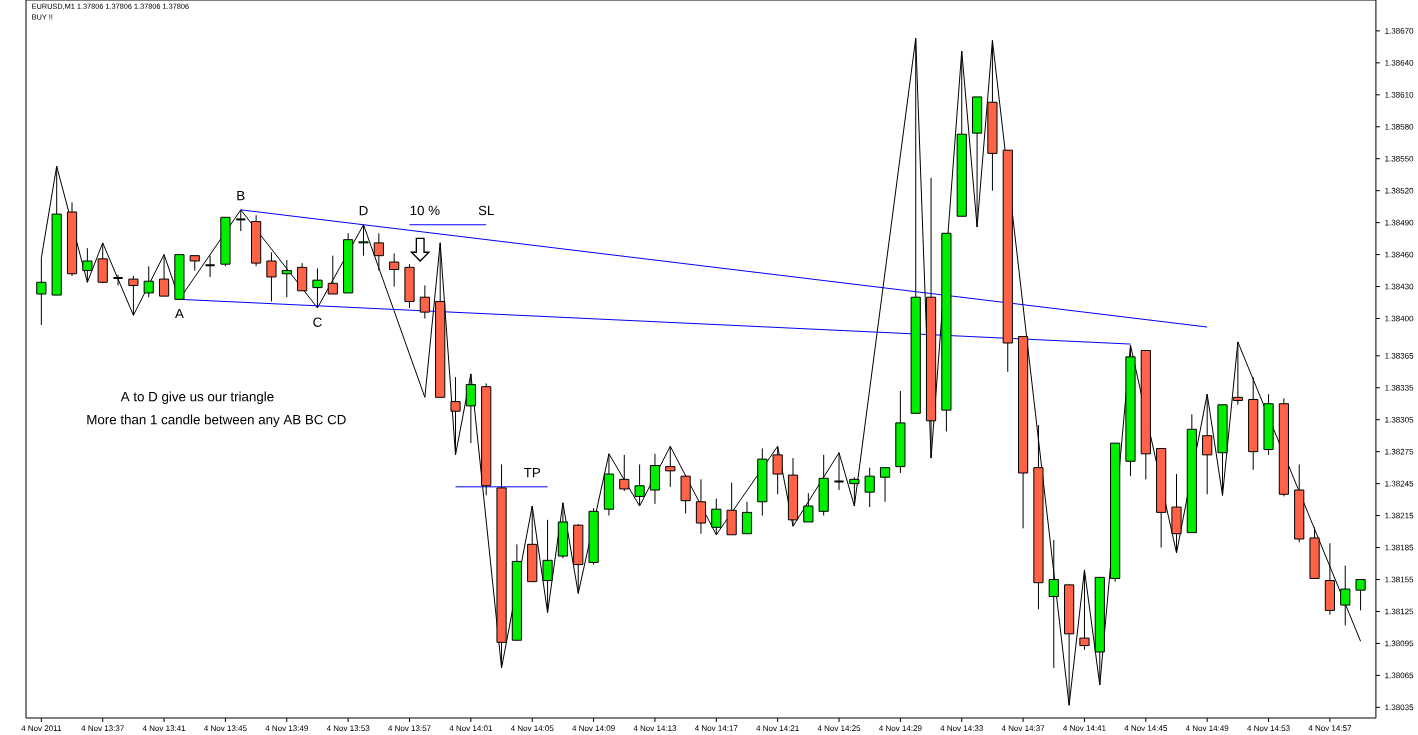 Image resolution: width=1418 pixels, height=735 pixels. Describe the element at coordinates (532, 473) in the screenshot. I see `annotation: TP` at that location.